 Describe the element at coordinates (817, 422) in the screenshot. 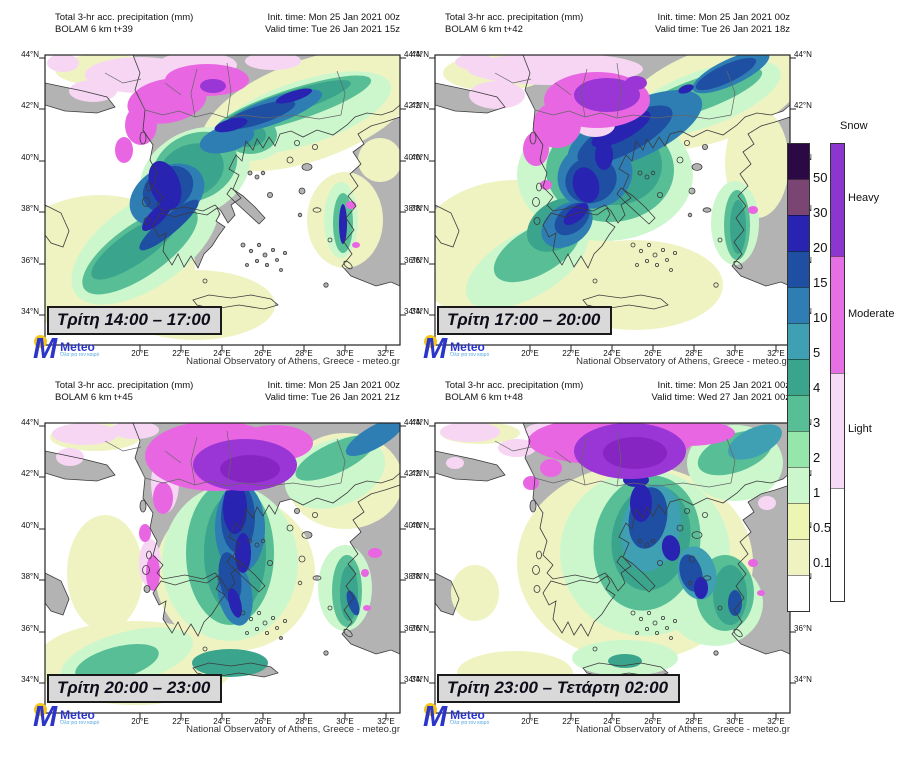

I see `precip-scale-label: 3` at that location.